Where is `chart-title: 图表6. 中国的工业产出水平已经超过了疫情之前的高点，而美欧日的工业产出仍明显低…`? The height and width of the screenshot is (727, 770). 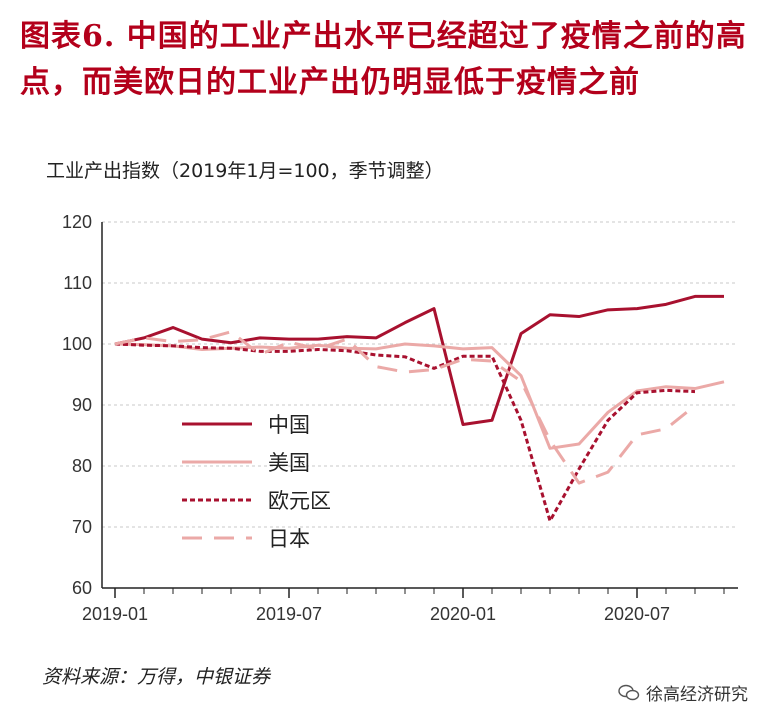 chart-title: 图表6. 中国的工业产出水平已经超过了疫情之前的高点，而美欧日的工业产出仍明显低… is located at coordinates (383, 59).